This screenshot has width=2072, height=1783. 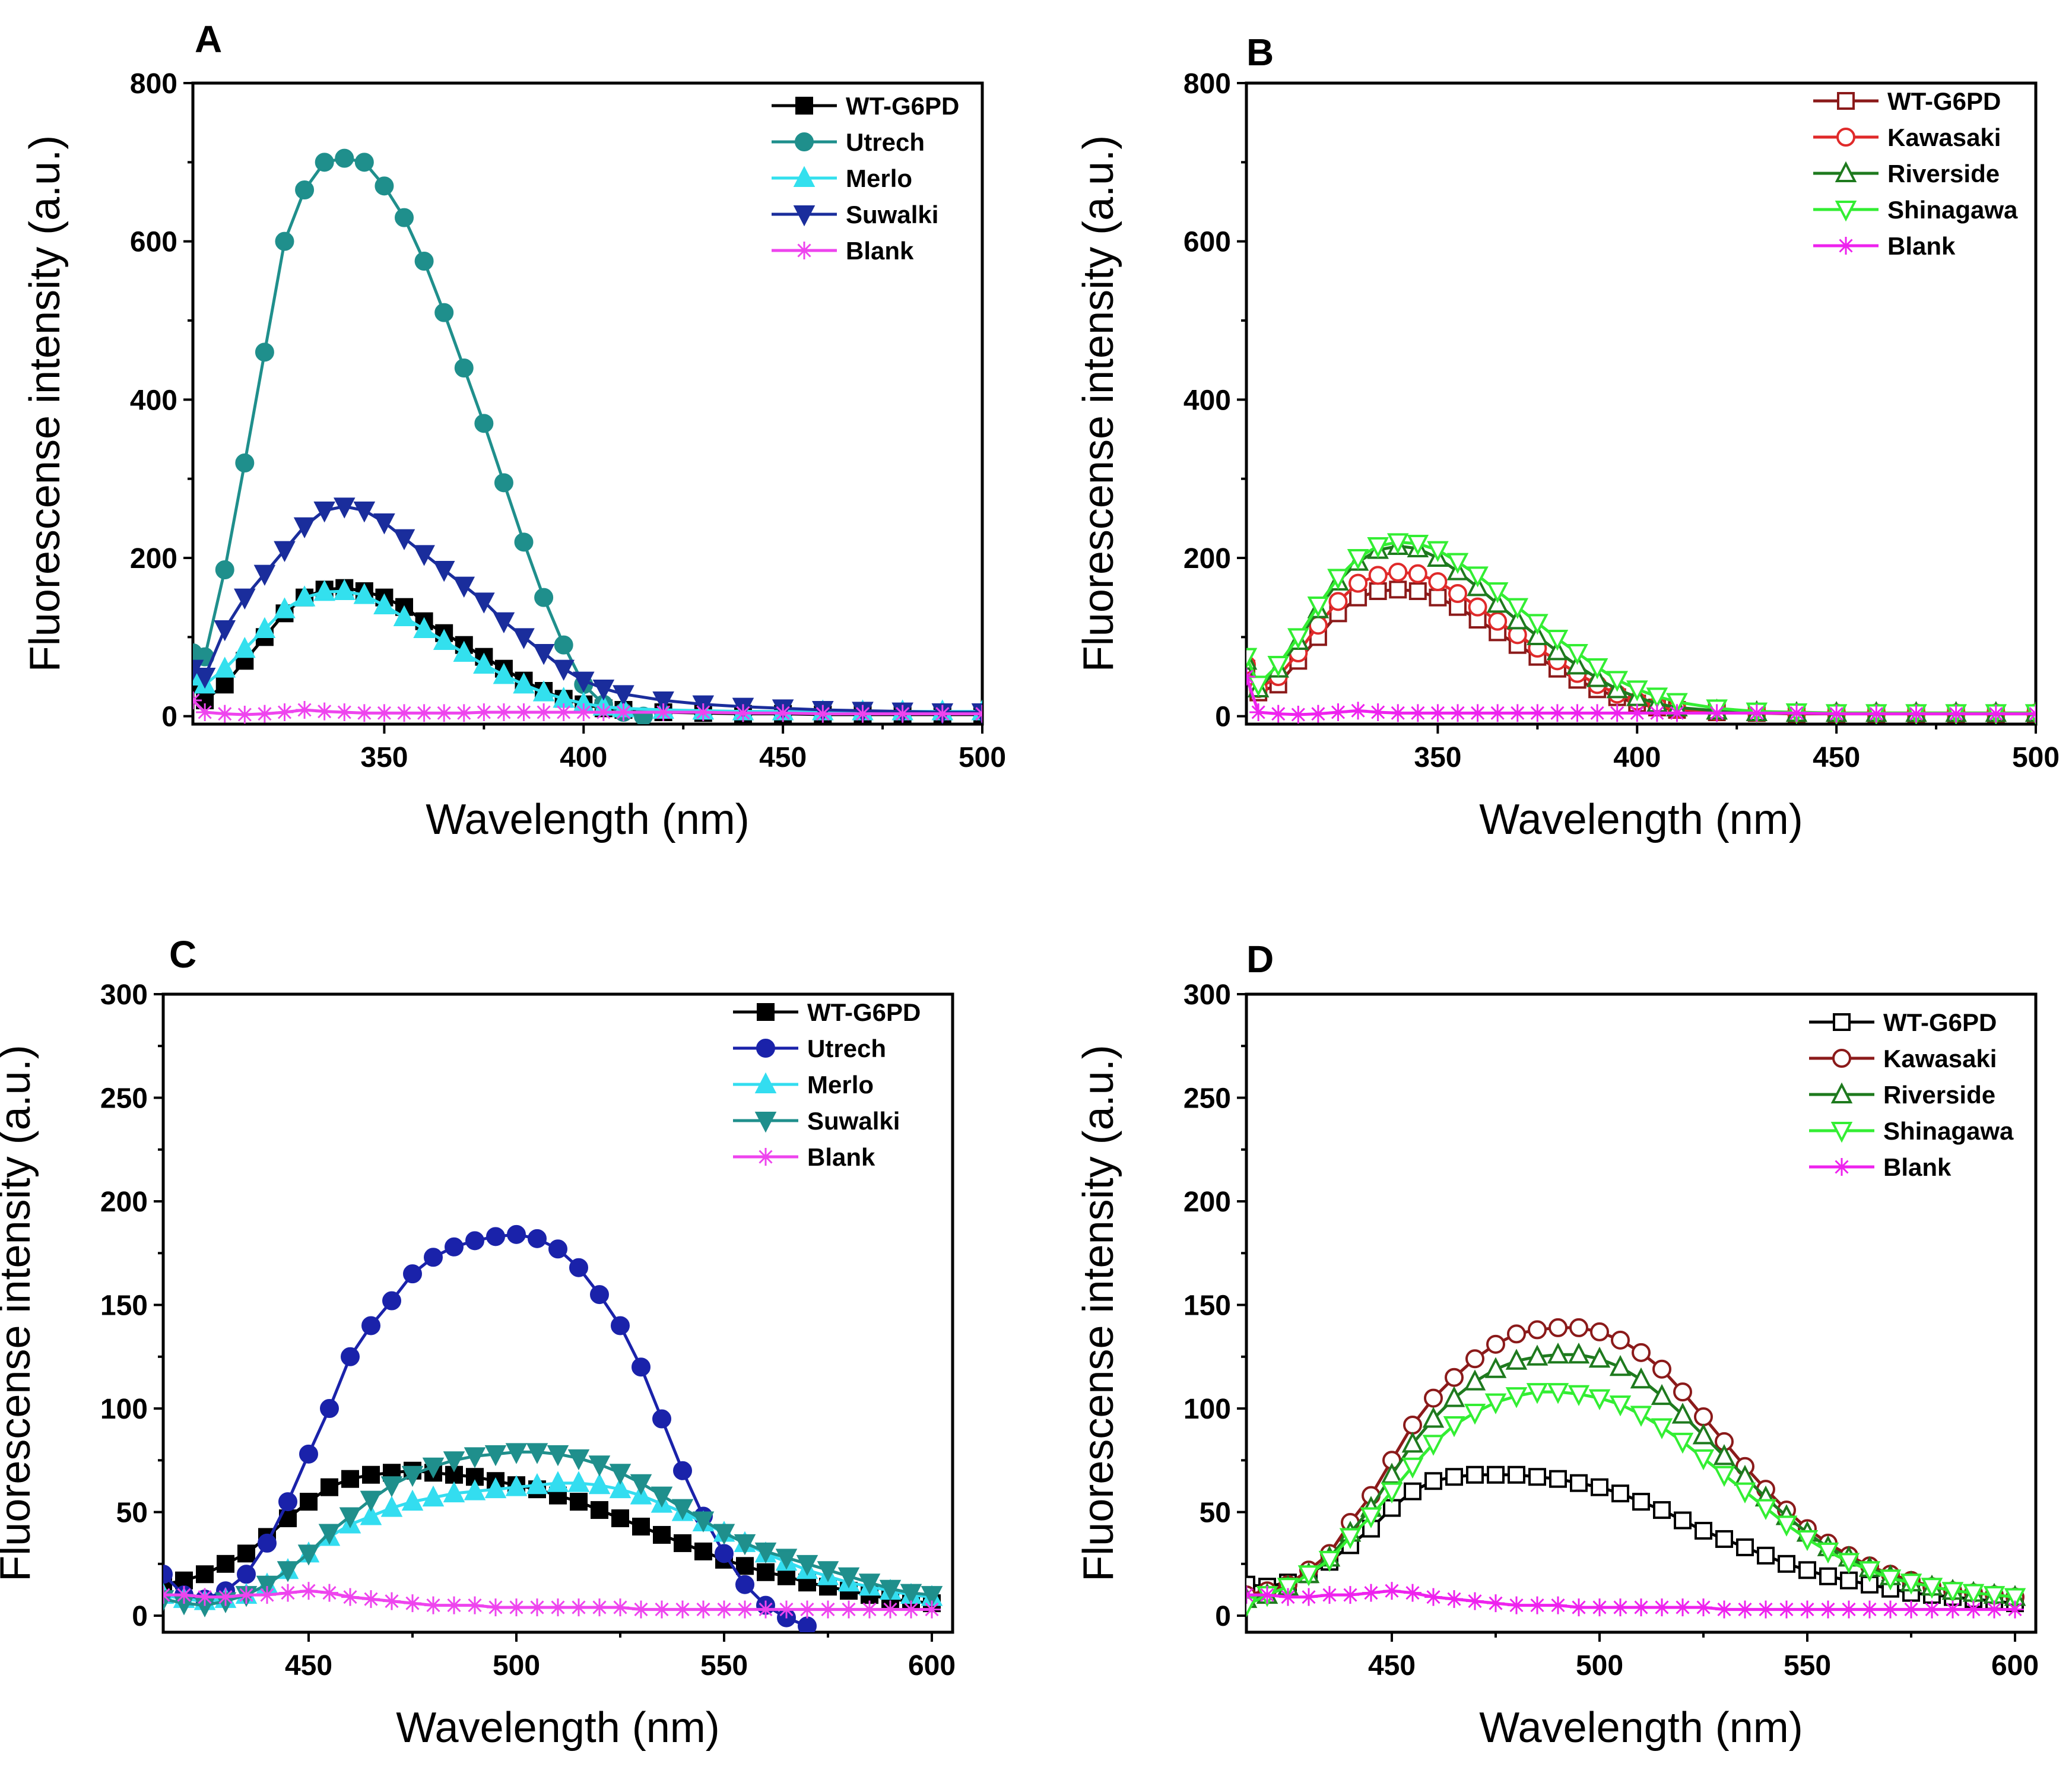 I want to click on legend: WT-G6PD Utrech Merlo Suwalki Blank, so click(x=827, y=1084).